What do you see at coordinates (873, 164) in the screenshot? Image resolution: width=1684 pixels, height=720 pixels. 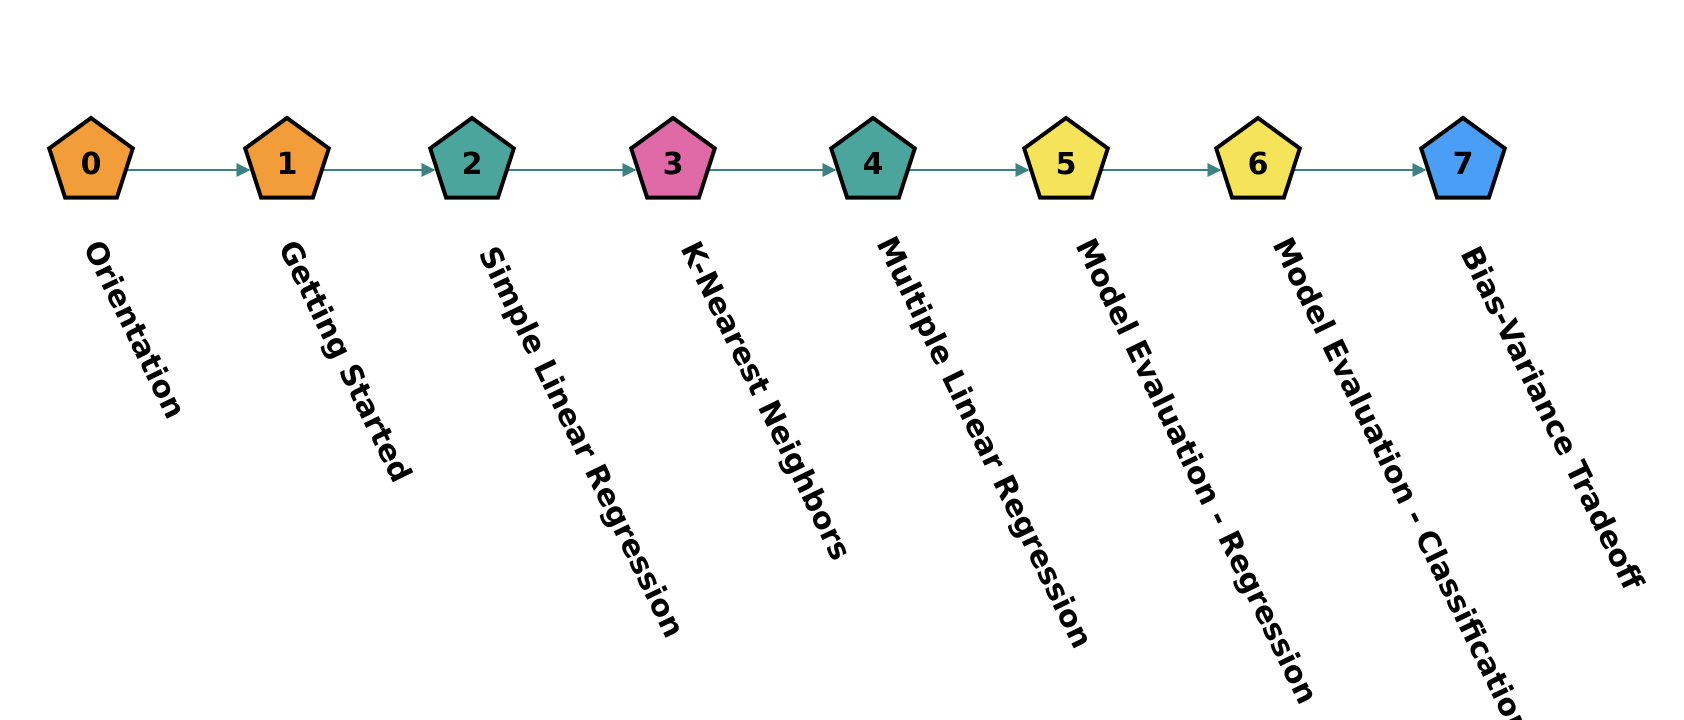 I see `node-number: 4` at bounding box center [873, 164].